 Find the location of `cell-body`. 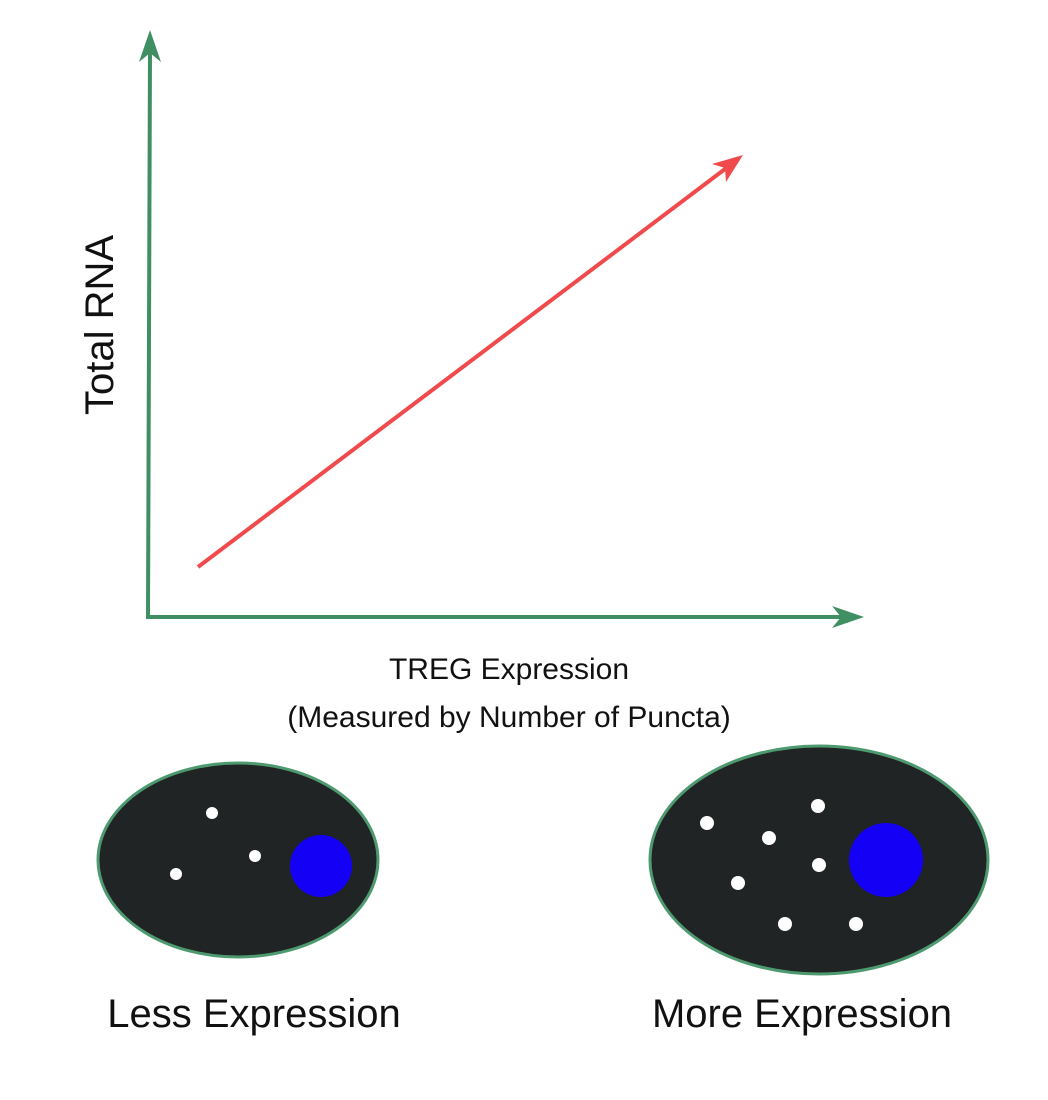

cell-body is located at coordinates (238, 860).